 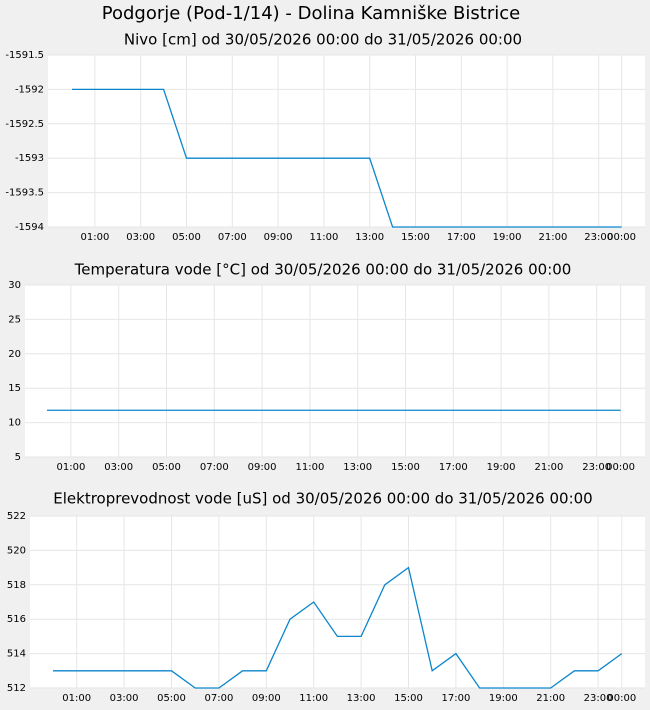 I want to click on y-tick-label: 518, so click(x=16, y=585).